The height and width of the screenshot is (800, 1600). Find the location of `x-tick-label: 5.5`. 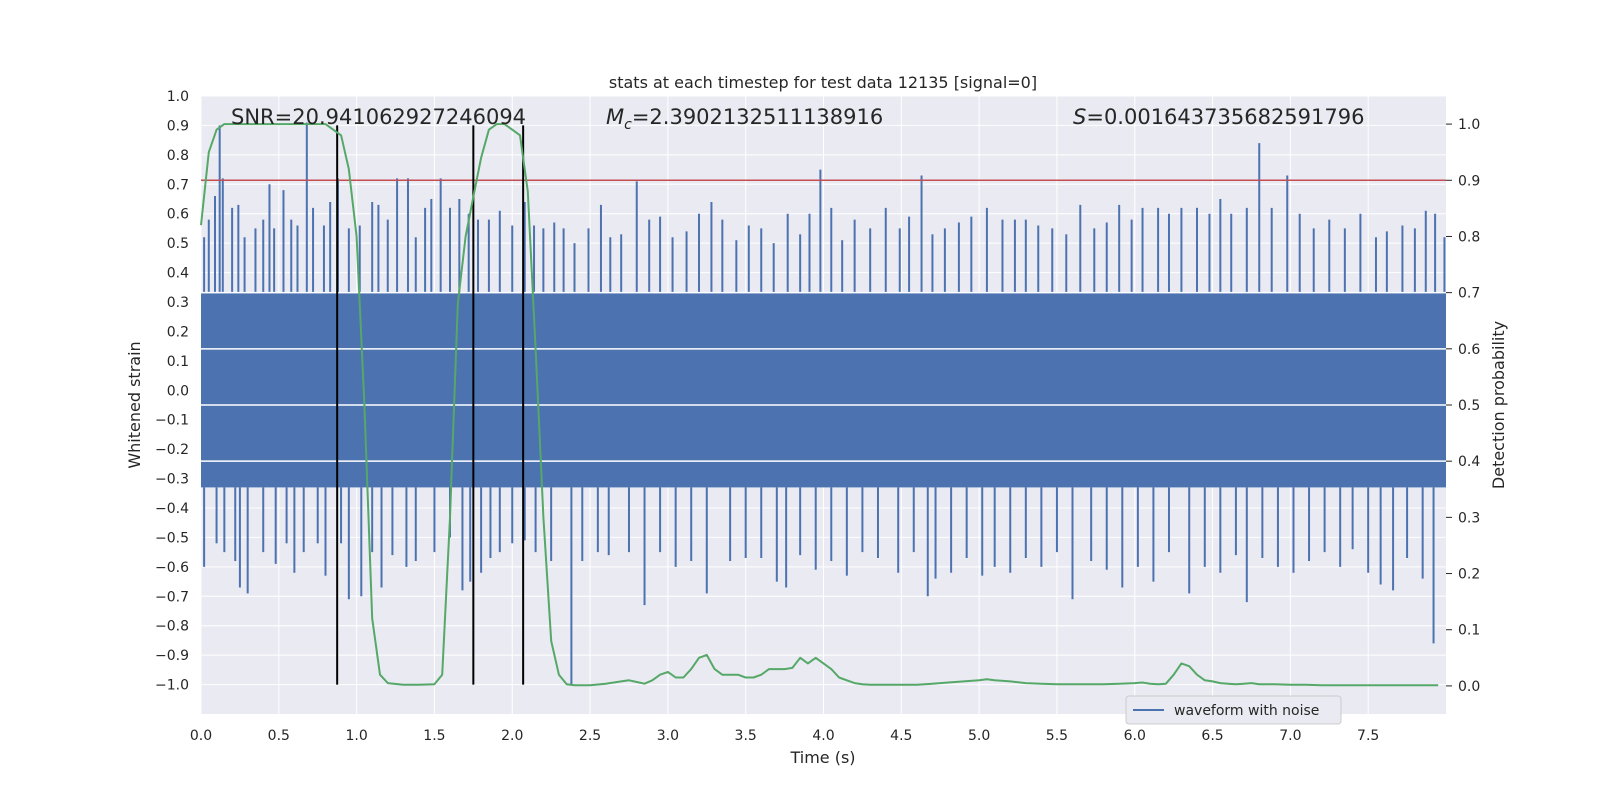

x-tick-label: 5.5 is located at coordinates (1057, 736).